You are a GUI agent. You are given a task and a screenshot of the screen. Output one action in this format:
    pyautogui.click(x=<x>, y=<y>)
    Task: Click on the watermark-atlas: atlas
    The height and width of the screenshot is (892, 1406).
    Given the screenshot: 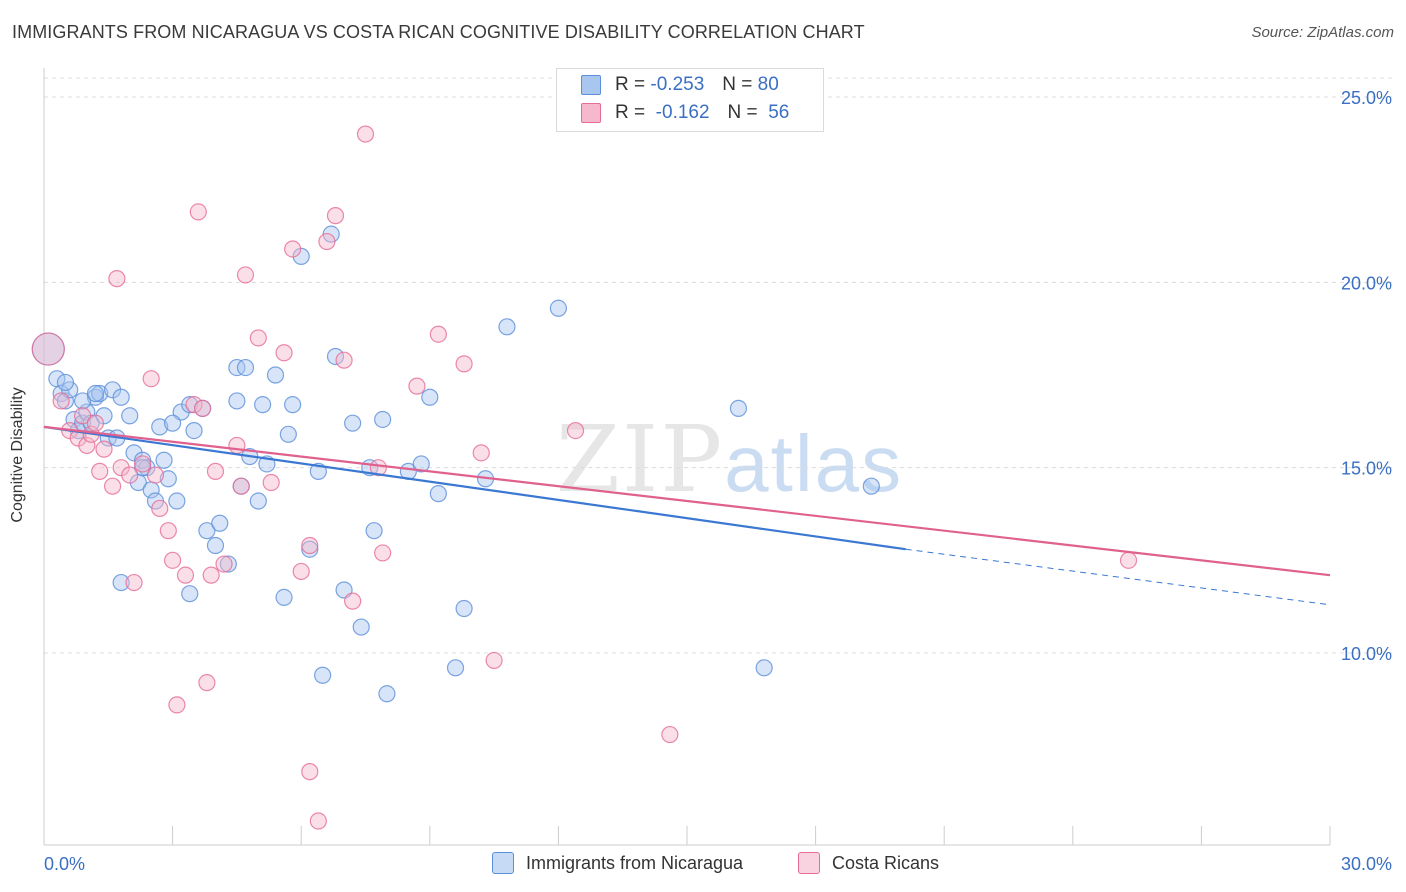 What is the action you would take?
    pyautogui.click(x=814, y=463)
    